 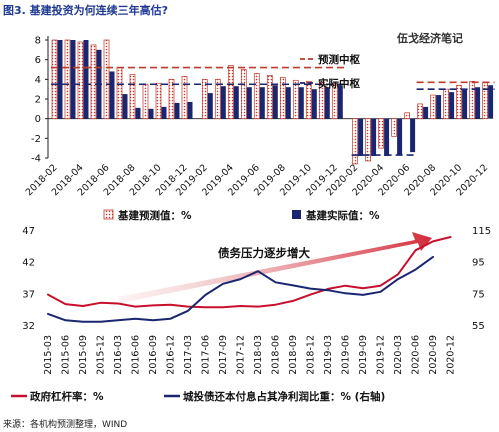 I want to click on line-right-y-tick-label: 55, so click(x=478, y=326).